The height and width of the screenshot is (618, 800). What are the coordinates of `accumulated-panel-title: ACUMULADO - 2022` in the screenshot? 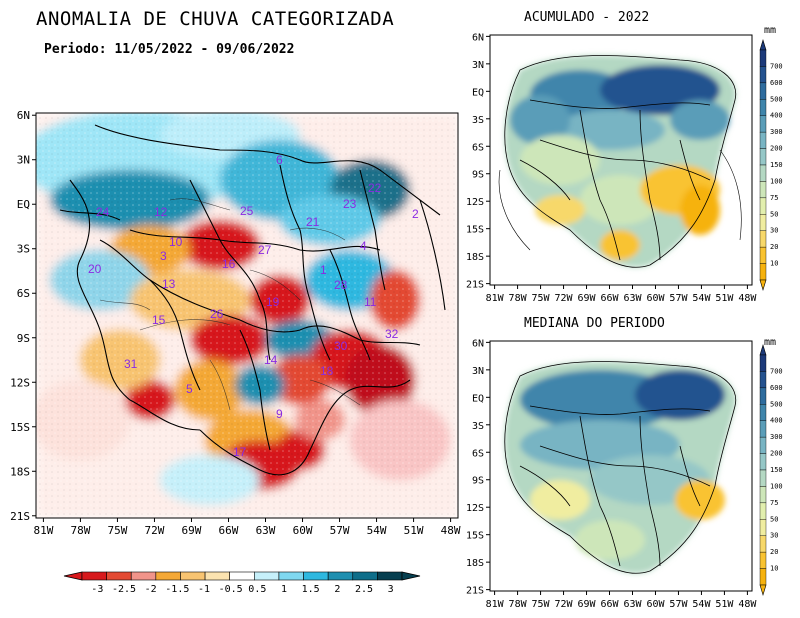 It's located at (587, 17).